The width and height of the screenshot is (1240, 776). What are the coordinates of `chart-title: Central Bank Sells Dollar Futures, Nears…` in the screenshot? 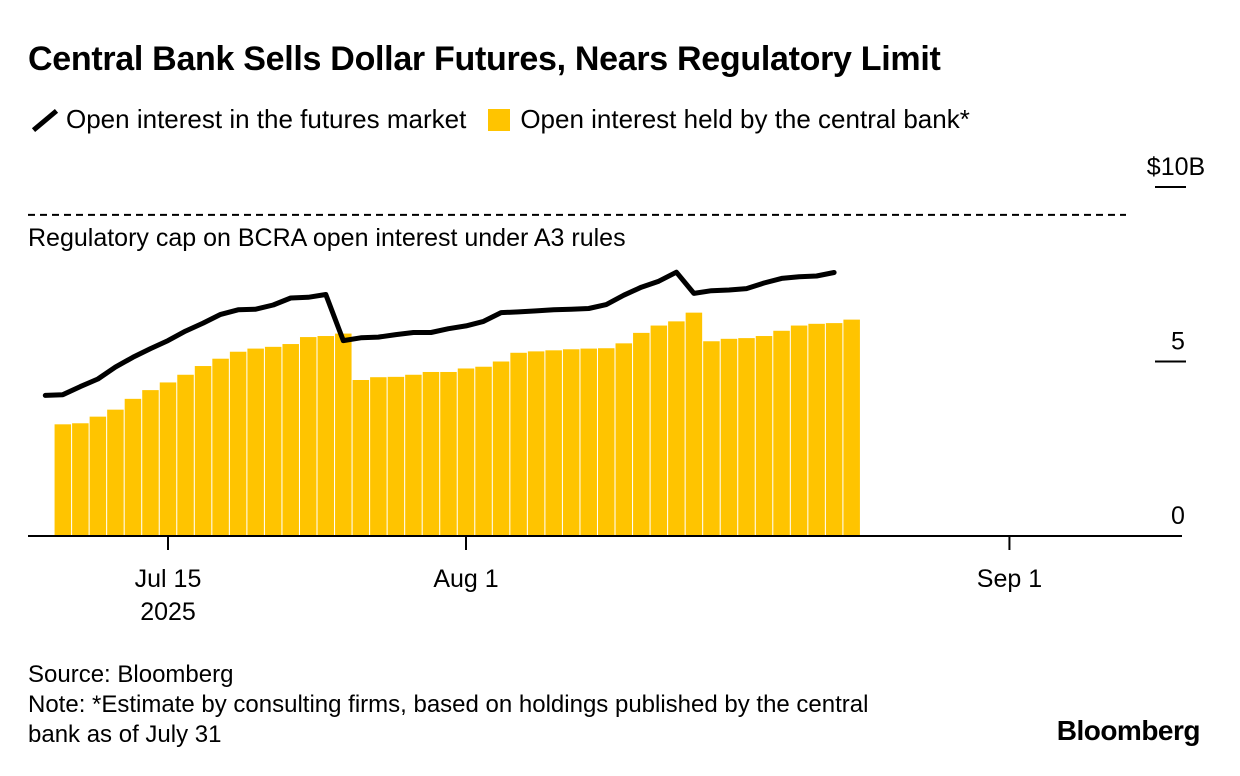 It's located at (484, 59).